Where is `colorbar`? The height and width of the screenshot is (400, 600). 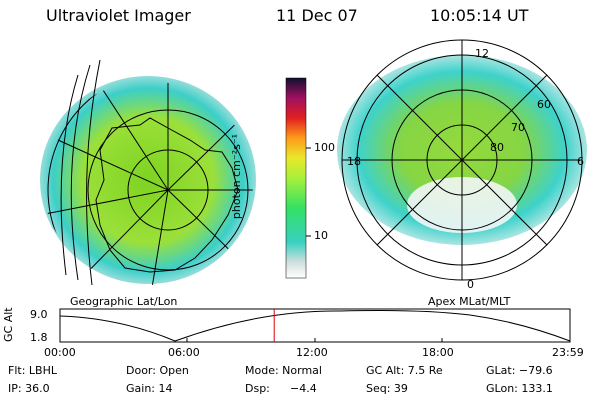 colorbar is located at coordinates (296, 178).